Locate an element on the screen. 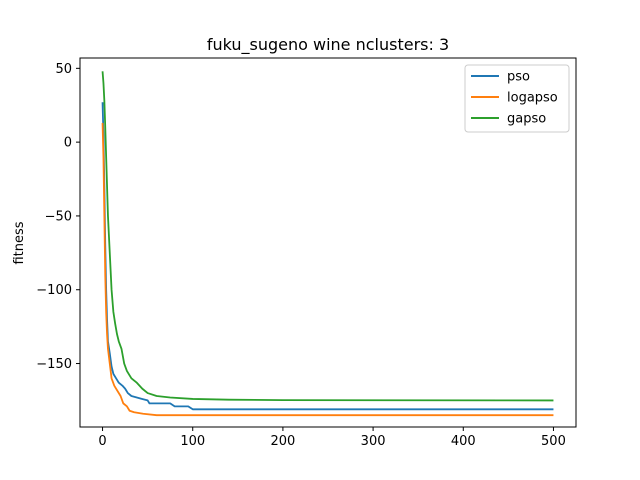  legend-label-pso: pso is located at coordinates (518, 77).